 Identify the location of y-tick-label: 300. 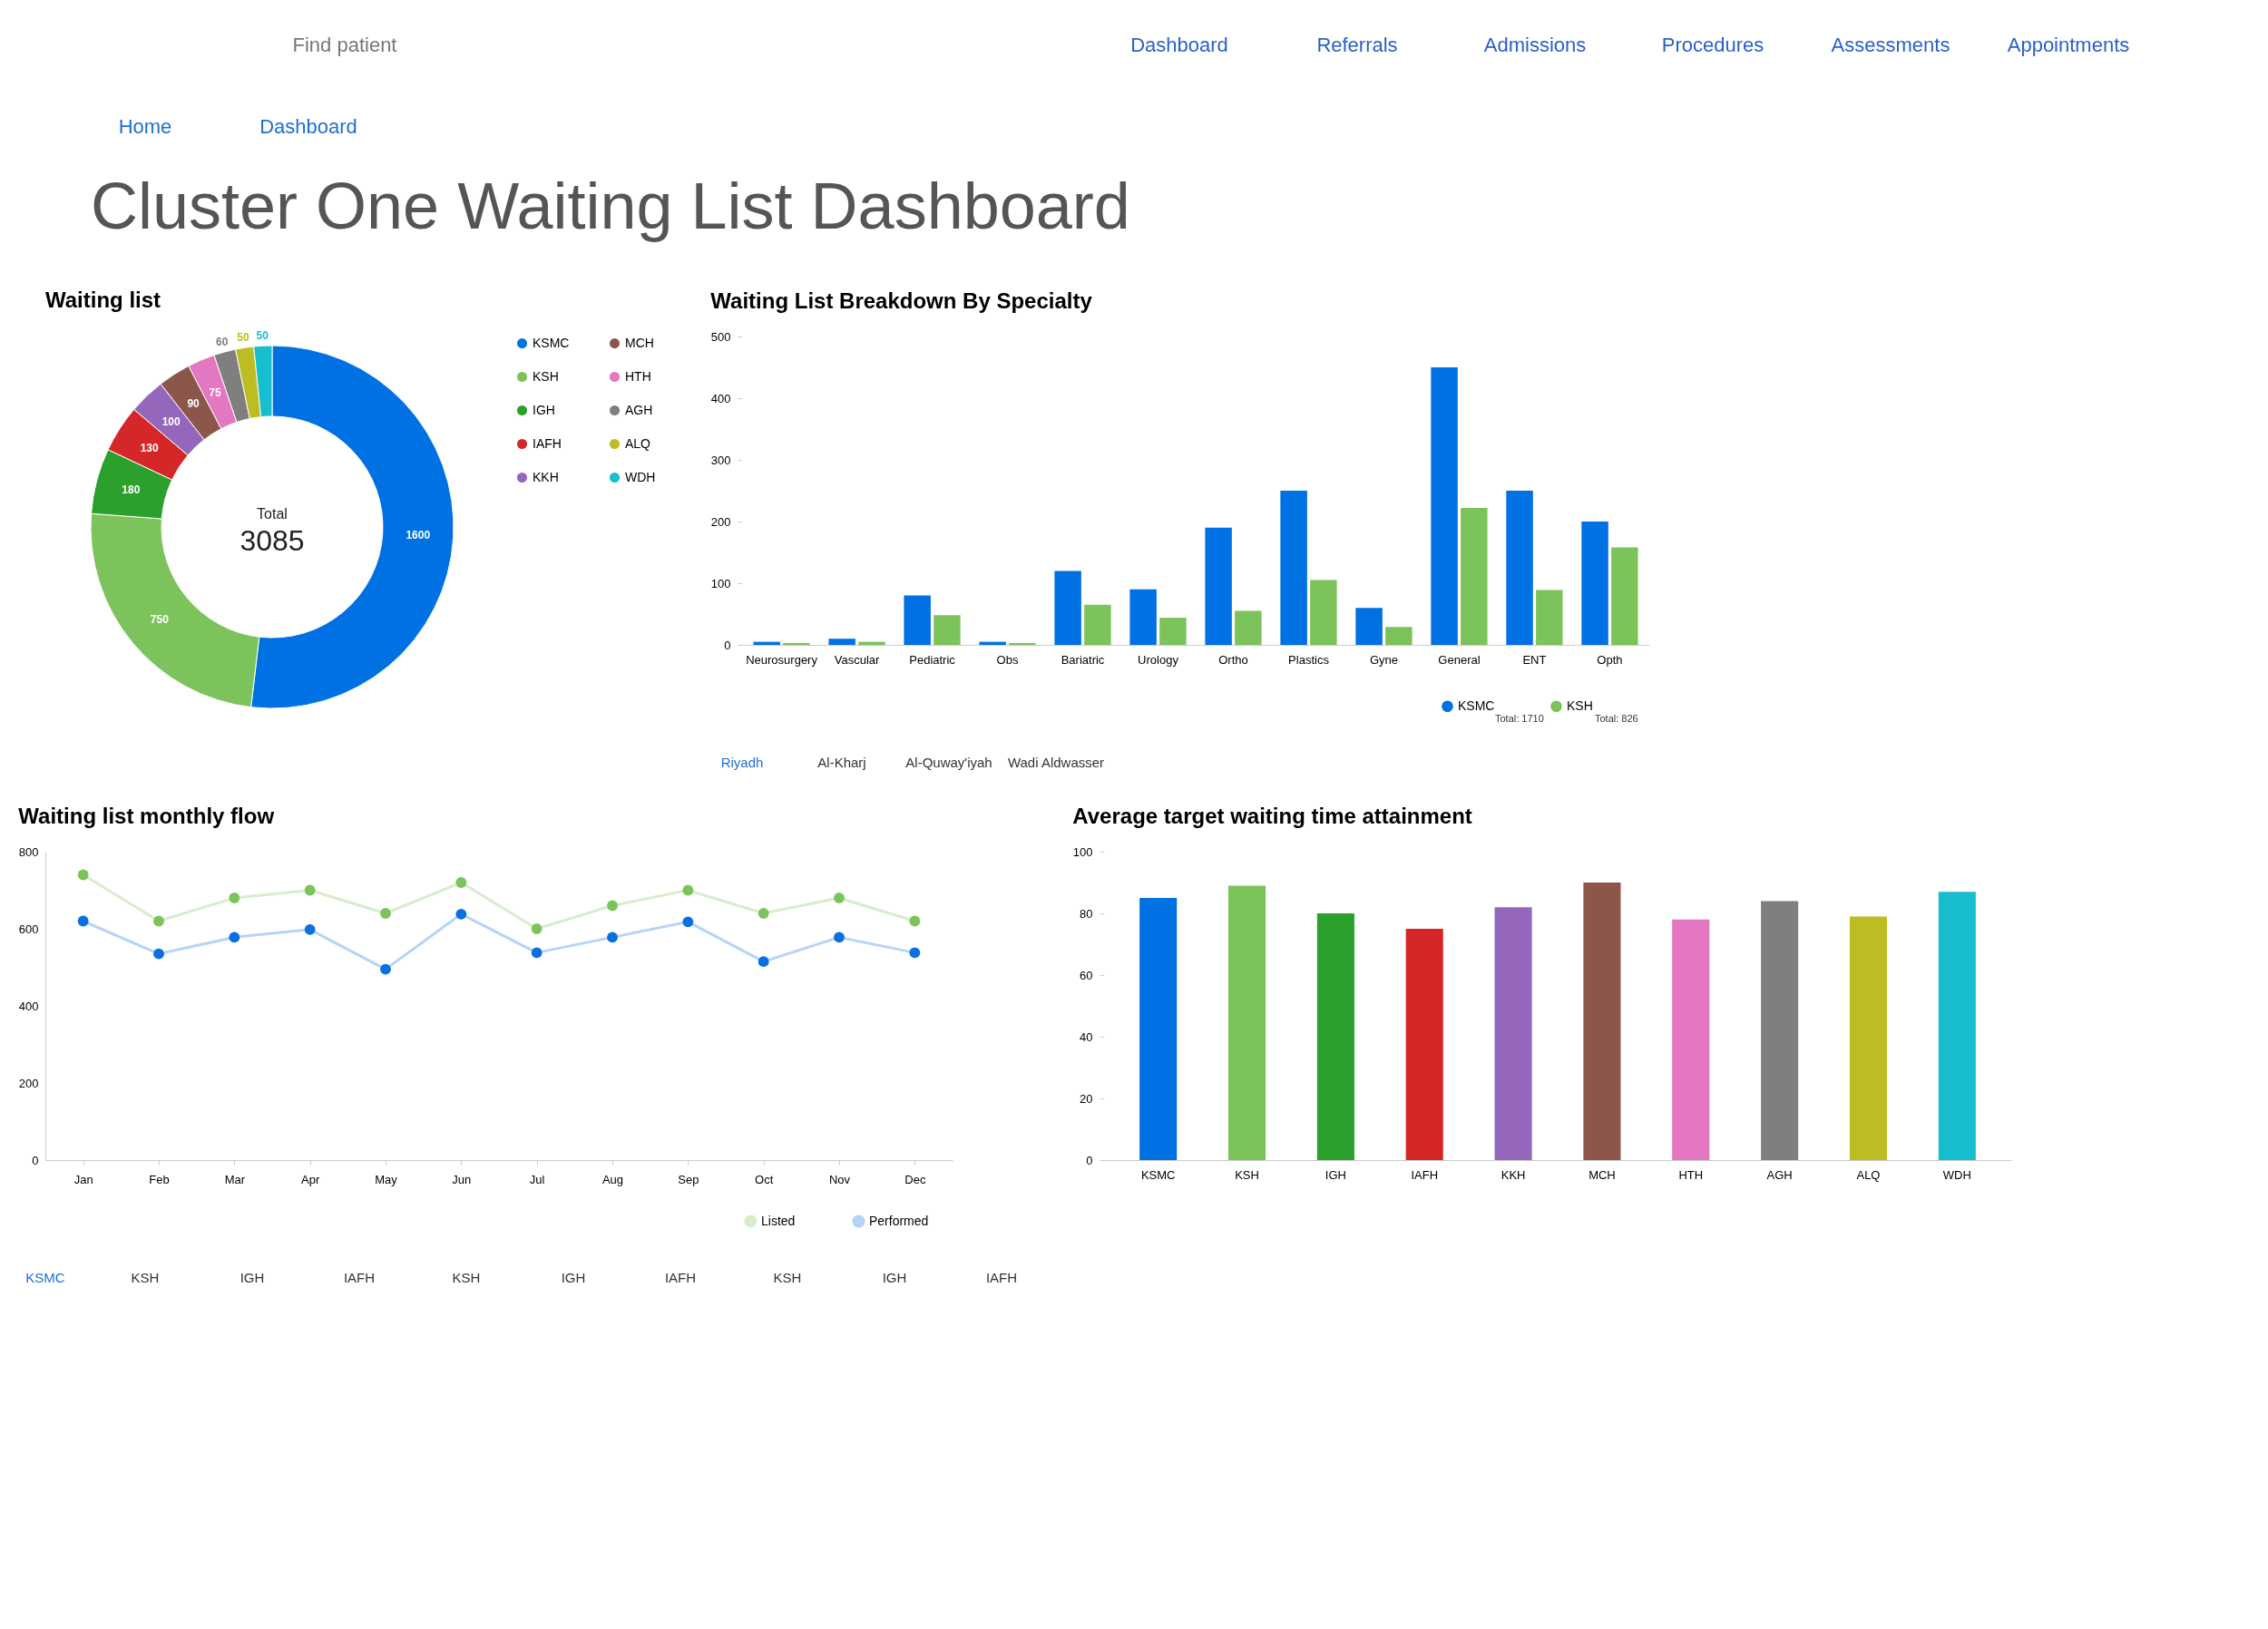
(720, 460).